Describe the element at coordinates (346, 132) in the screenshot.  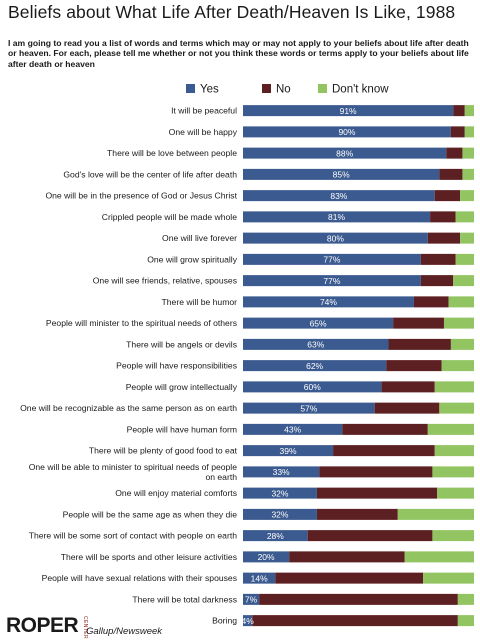
I see `data-label: 90%` at that location.